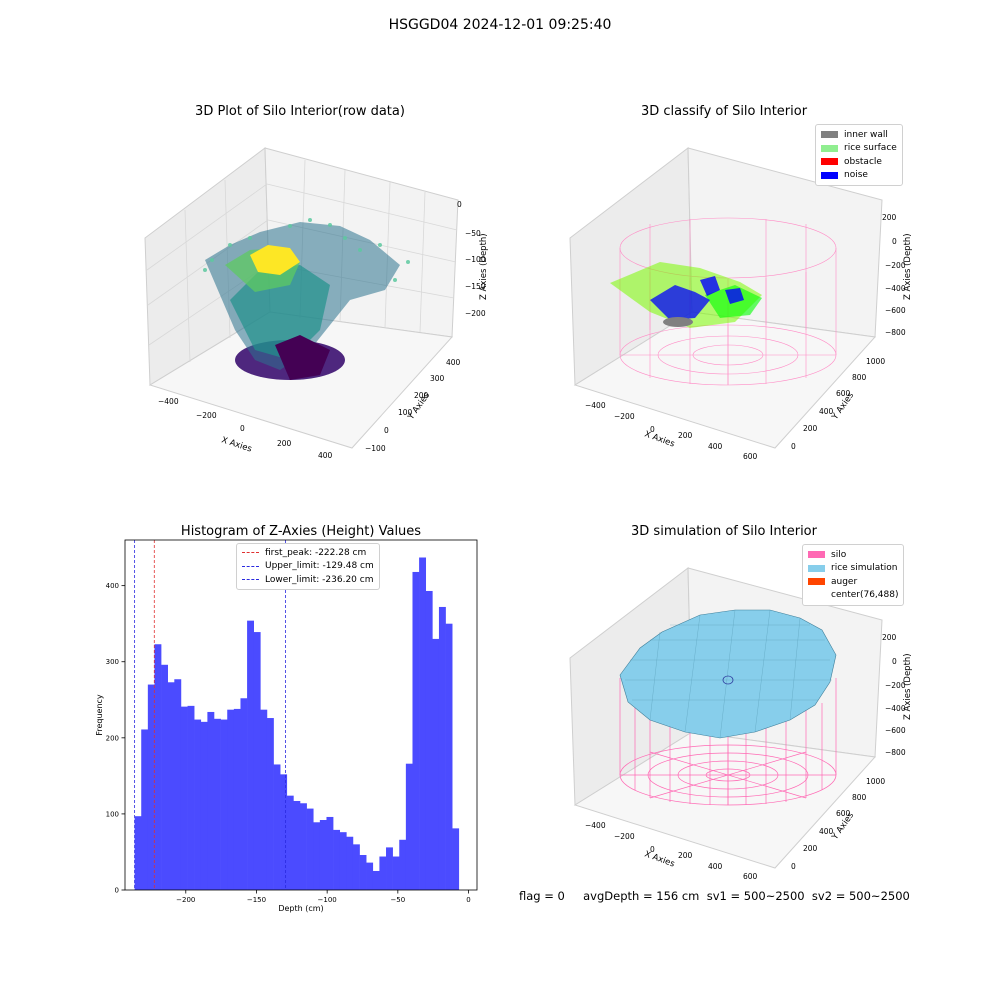 This screenshot has width=1000, height=1000. Describe the element at coordinates (724, 531) in the screenshot. I see `simulation-panel-title: 3D simulation of Silo Interior` at that location.